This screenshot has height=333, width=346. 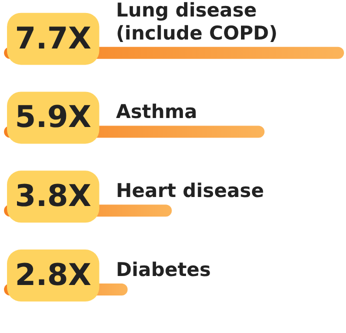 What do you see at coordinates (197, 22) in the screenshot?
I see `y-tick-label: Lung disease (include COPD)` at bounding box center [197, 22].